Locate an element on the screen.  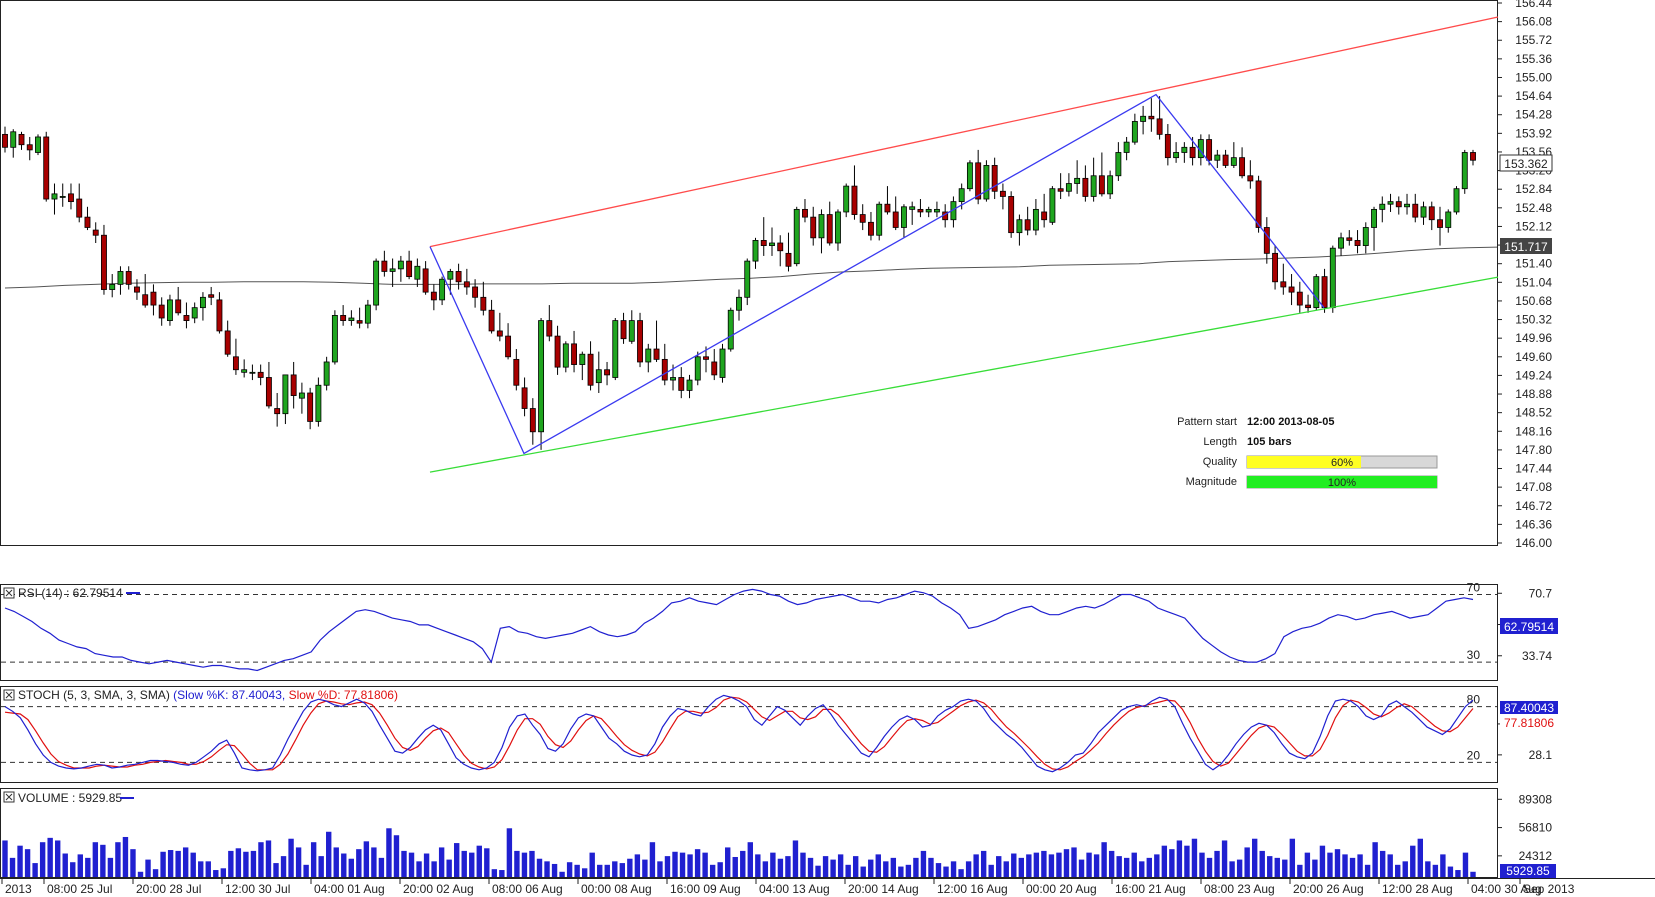
stoch-k-tag-text: 87.40043 is located at coordinates (1529, 708).